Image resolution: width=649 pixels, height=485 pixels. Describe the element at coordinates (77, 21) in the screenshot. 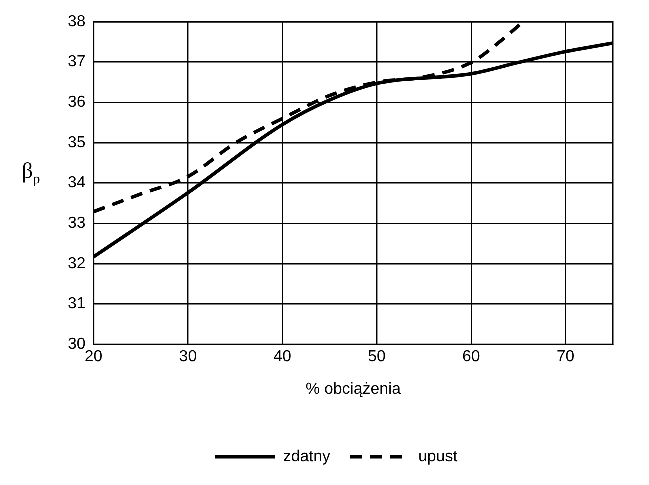

I see `y-tick-label: 38` at that location.